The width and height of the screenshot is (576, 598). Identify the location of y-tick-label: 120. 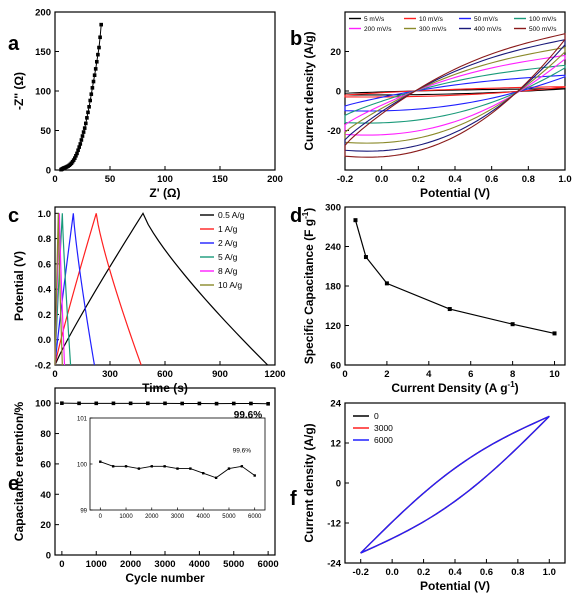
(333, 326).